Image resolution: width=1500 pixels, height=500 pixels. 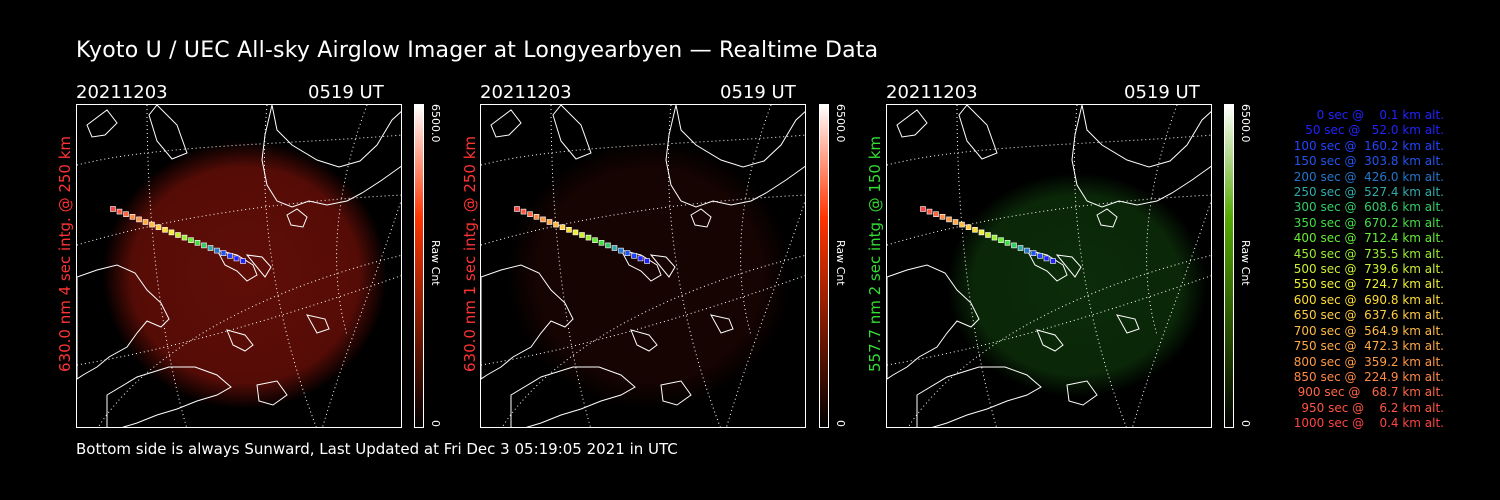 What do you see at coordinates (65, 253) in the screenshot?
I see `panel-1-channel-label: 630.0 nm 4 sec intg. @ 250 km` at bounding box center [65, 253].